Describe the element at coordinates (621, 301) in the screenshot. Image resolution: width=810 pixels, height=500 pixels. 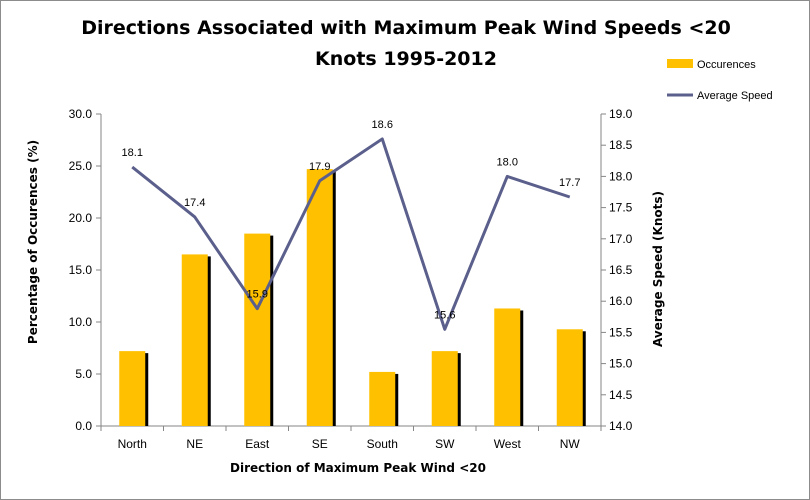
I see `y2-tick-label: 16.0` at that location.